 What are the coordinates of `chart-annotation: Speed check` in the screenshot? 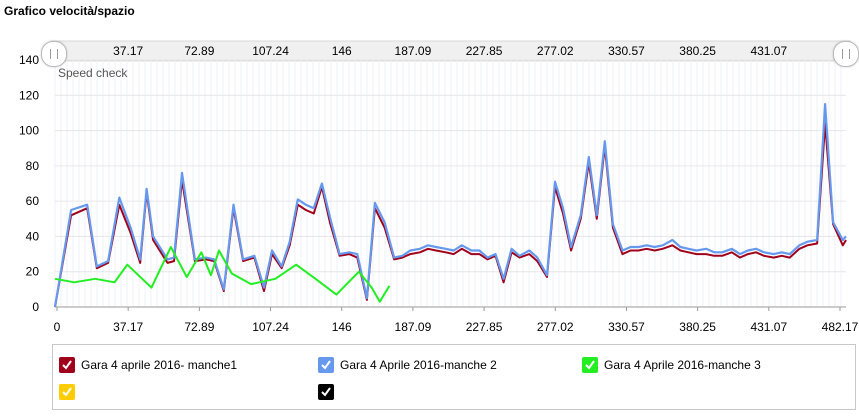 It's located at (93, 73).